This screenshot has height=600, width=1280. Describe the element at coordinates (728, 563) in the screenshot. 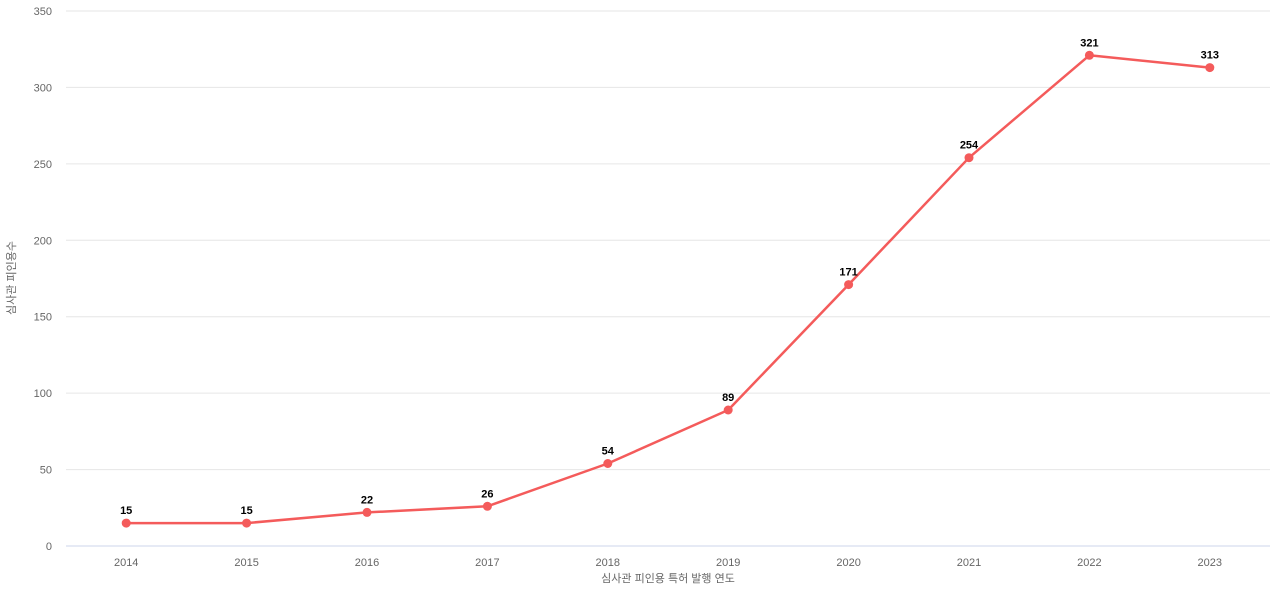

I see `x-tick-label: 2019` at that location.